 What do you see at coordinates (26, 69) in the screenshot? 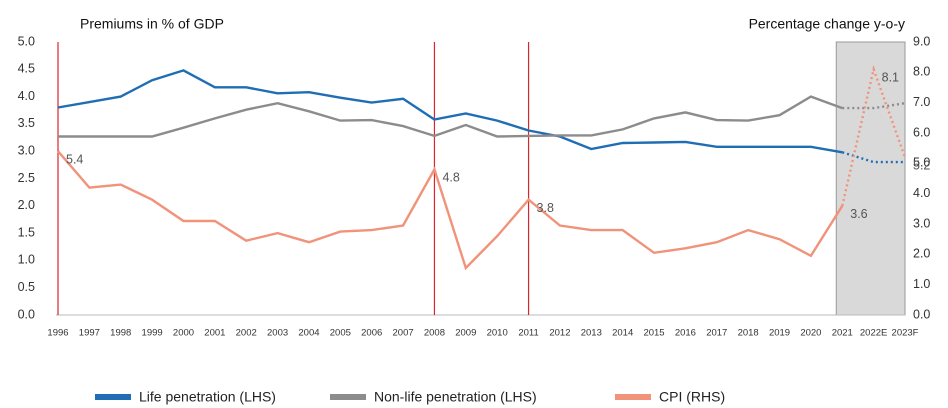
I see `y-tick-label: 4.5` at bounding box center [26, 69].